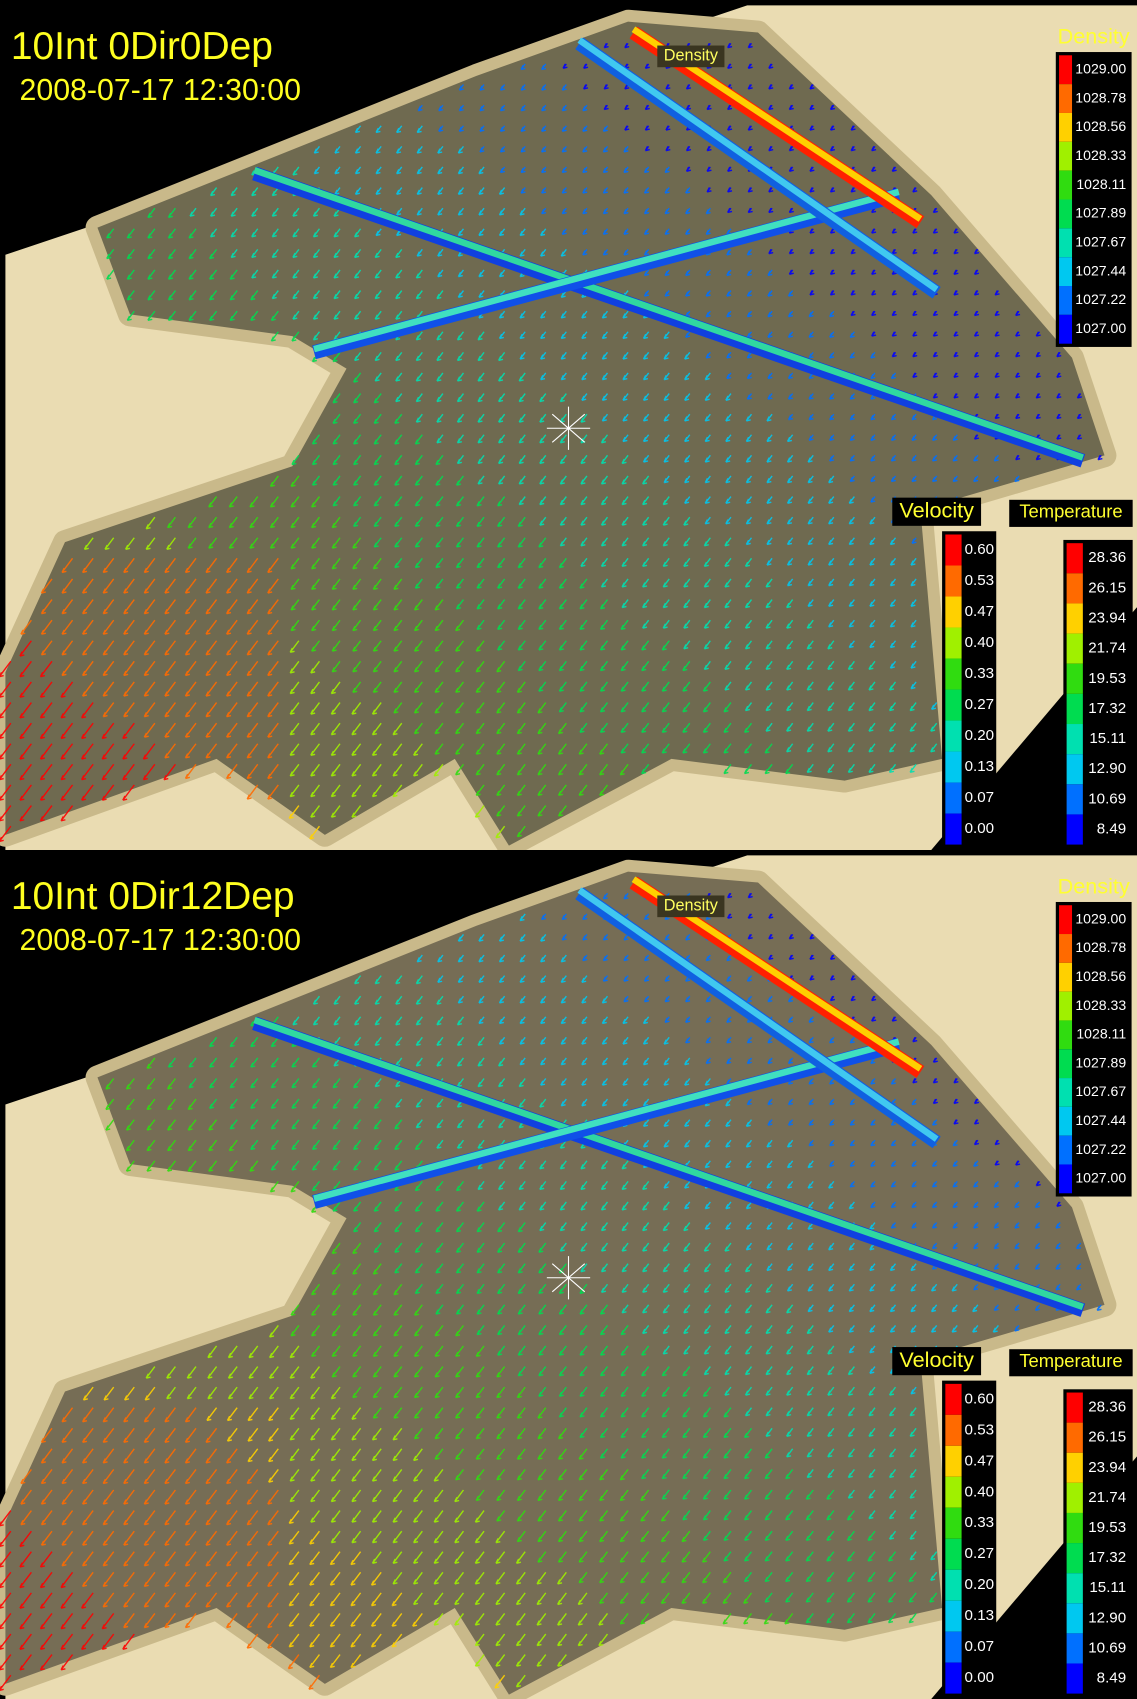  What do you see at coordinates (979, 1584) in the screenshot?
I see `legend-label: 0.20` at bounding box center [979, 1584].